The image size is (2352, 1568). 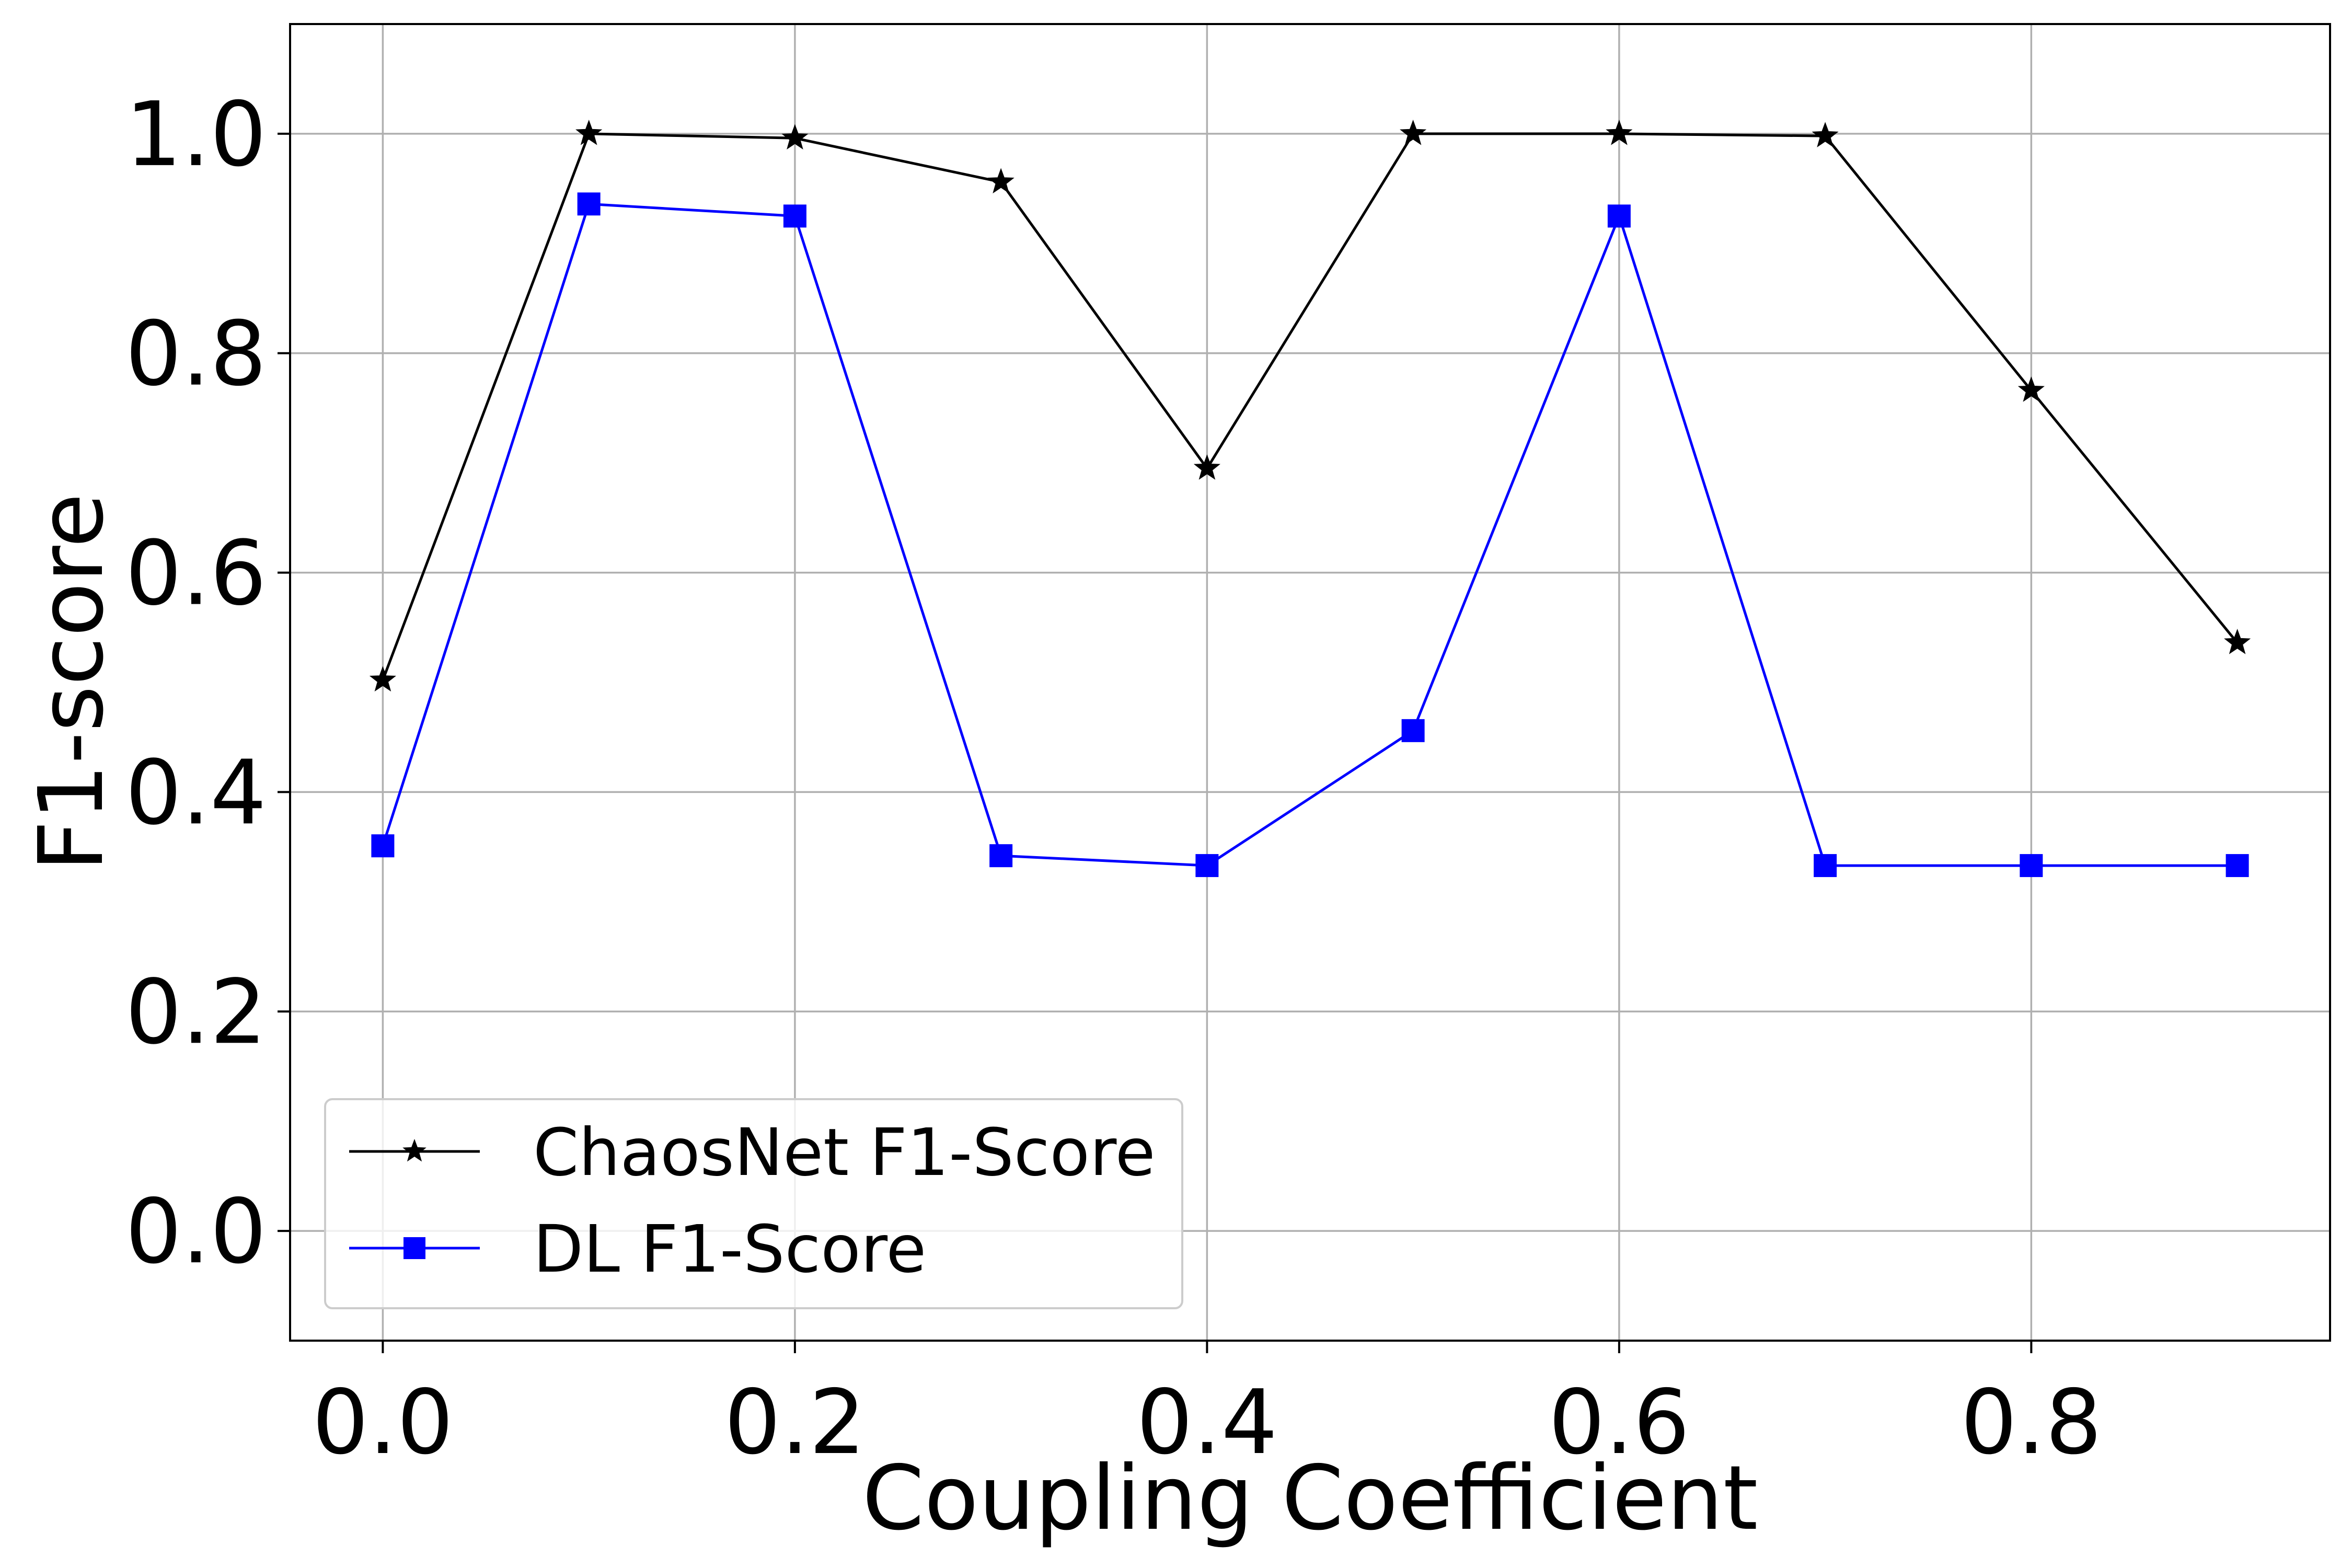 I want to click on x-tick-label-2: 0.4, so click(x=1206, y=1422).